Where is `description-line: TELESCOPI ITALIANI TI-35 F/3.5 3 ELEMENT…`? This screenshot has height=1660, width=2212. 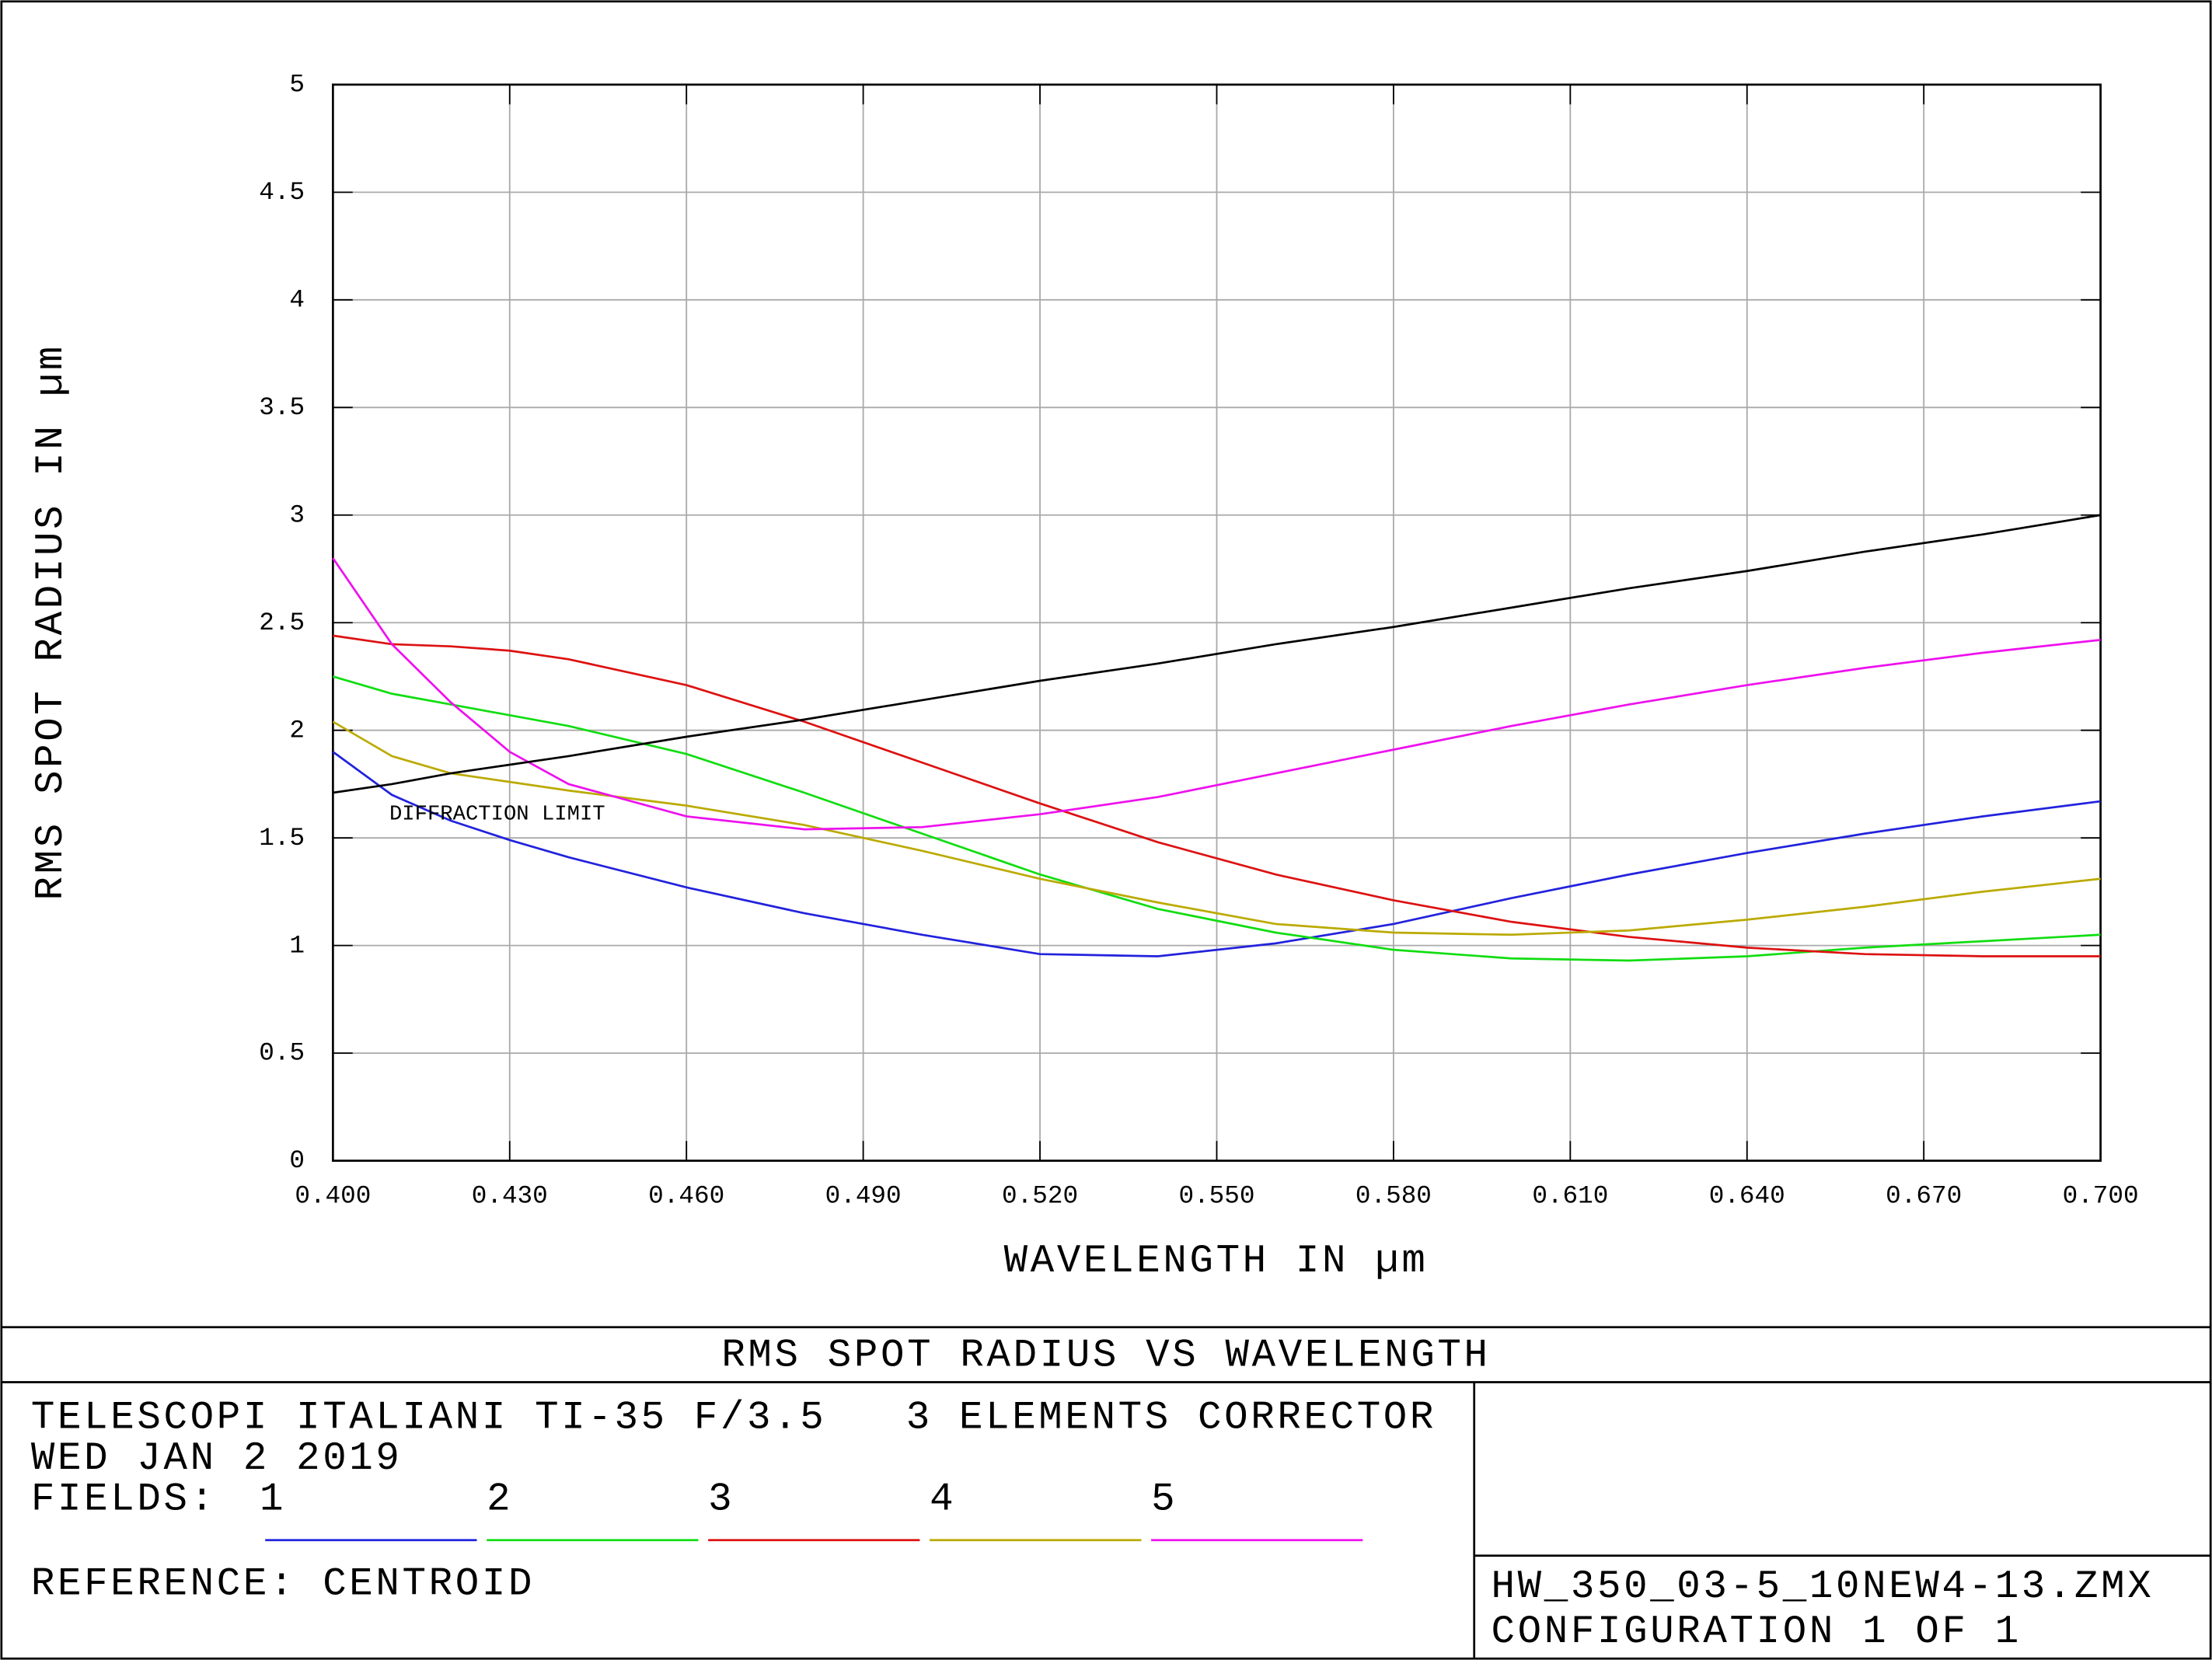 description-line: TELESCOPI ITALIANI TI-35 F/3.5 3 ELEMENT… is located at coordinates (733, 1418).